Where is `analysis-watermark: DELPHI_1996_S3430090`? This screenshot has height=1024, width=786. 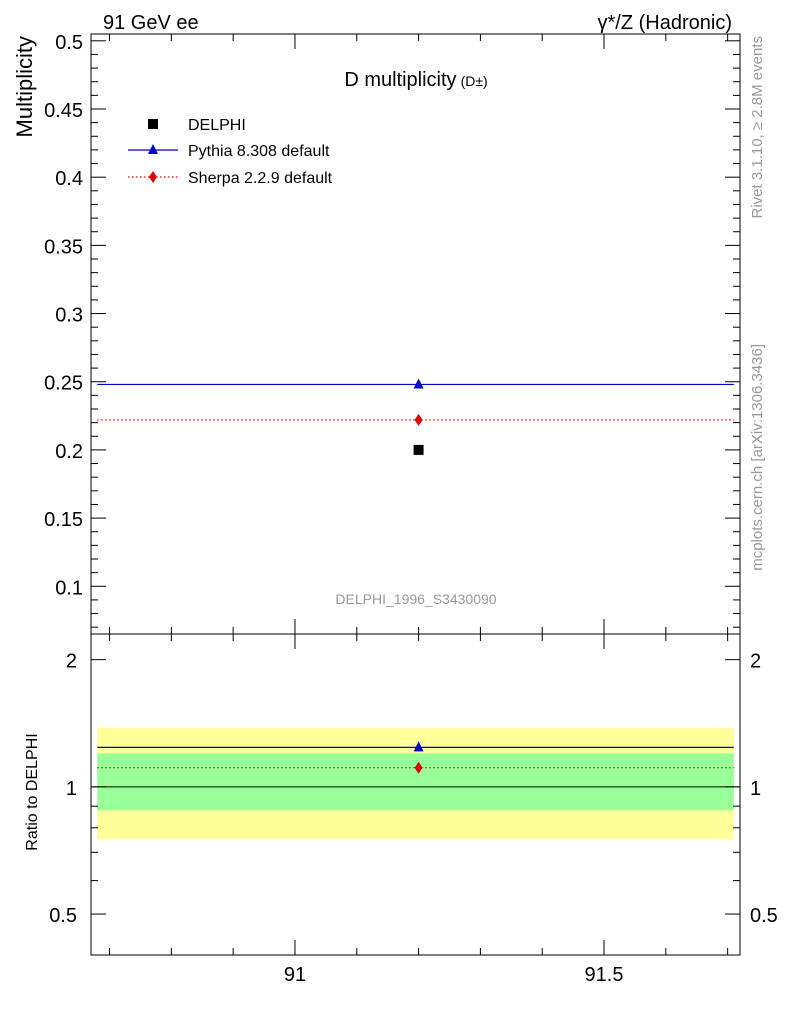
analysis-watermark: DELPHI_1996_S3430090 is located at coordinates (415, 599).